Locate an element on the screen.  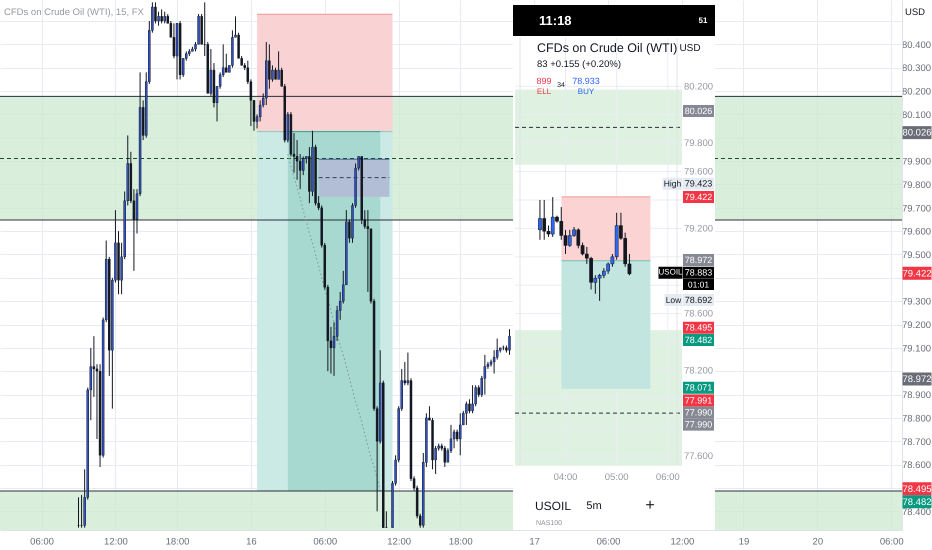
annotation: USD is located at coordinates (690, 48).